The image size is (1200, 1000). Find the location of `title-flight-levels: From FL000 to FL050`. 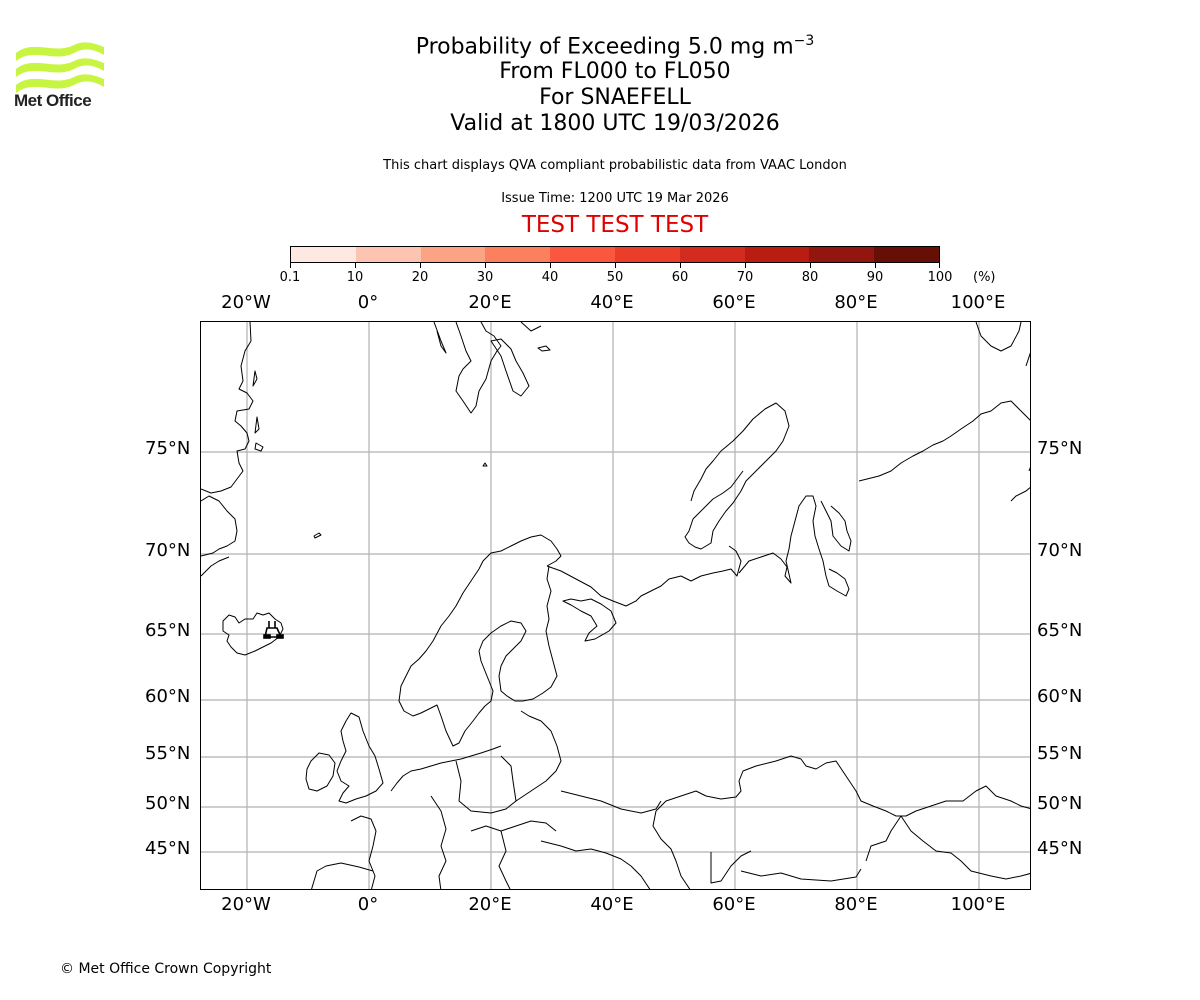

title-flight-levels: From FL000 to FL050 is located at coordinates (615, 71).